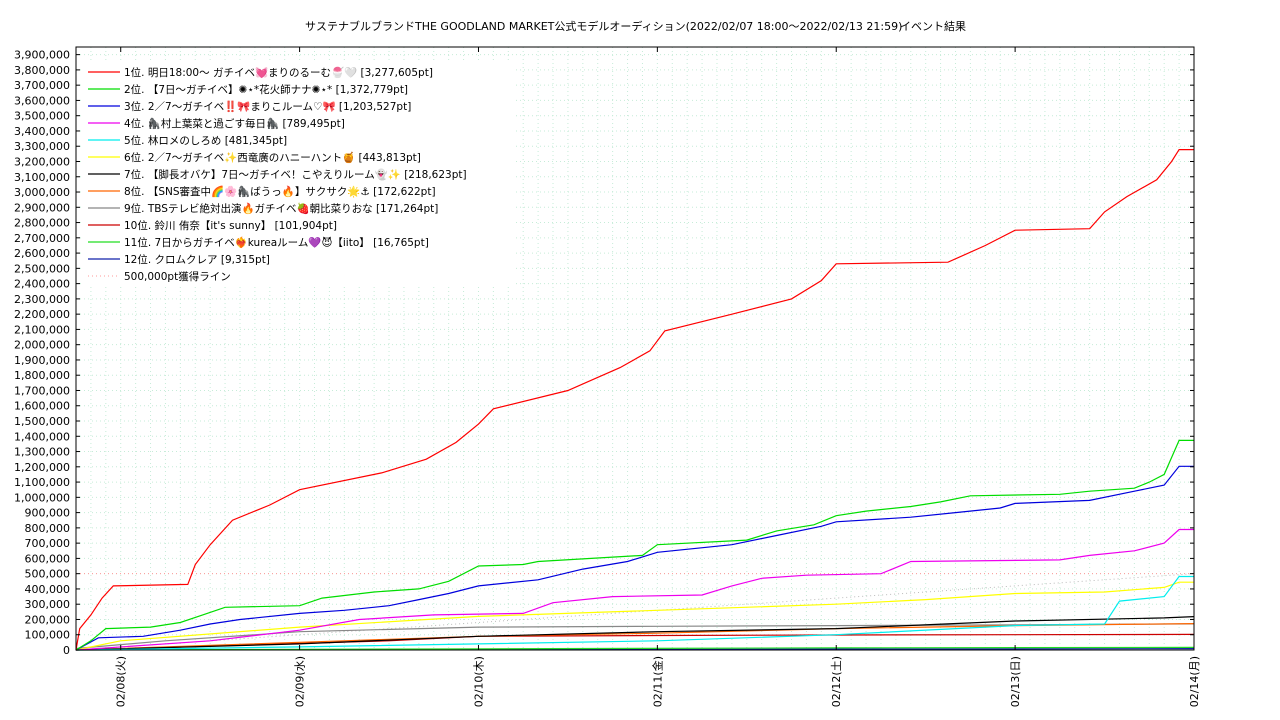 The width and height of the screenshot is (1280, 720). Describe the element at coordinates (197, 259) in the screenshot. I see `legend-label: 12位. クロムクレア [9,315pt]` at that location.